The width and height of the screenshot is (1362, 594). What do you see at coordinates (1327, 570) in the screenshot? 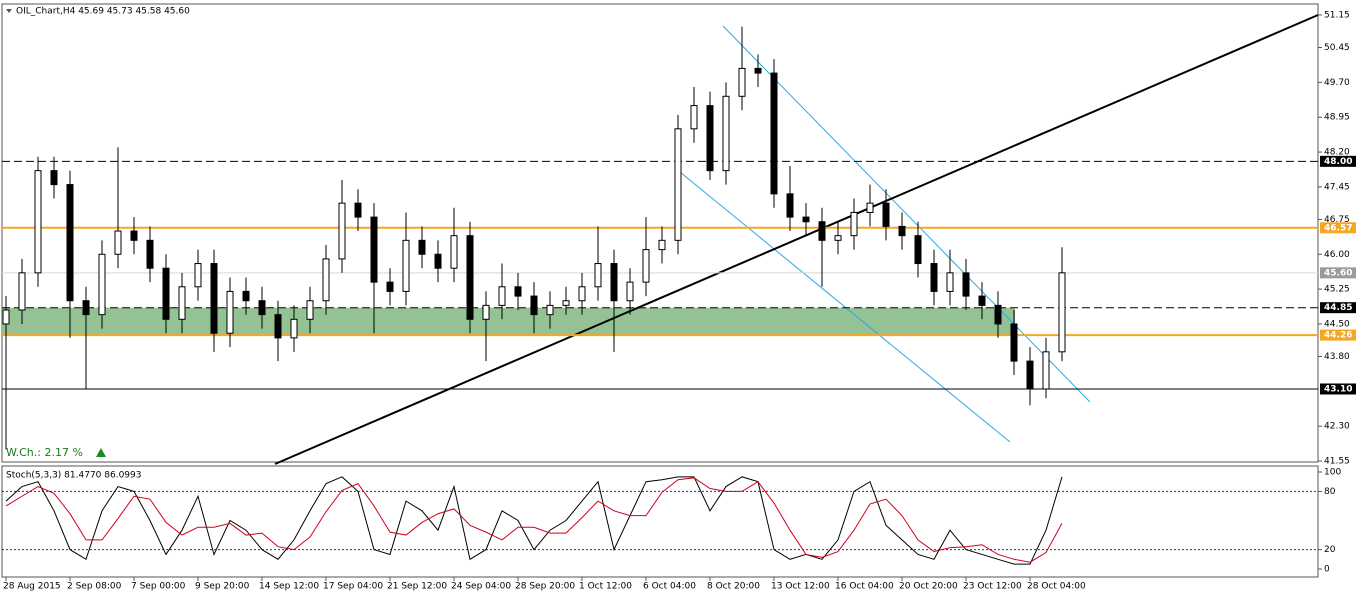
I see `y-tick-label: 0` at bounding box center [1327, 570].